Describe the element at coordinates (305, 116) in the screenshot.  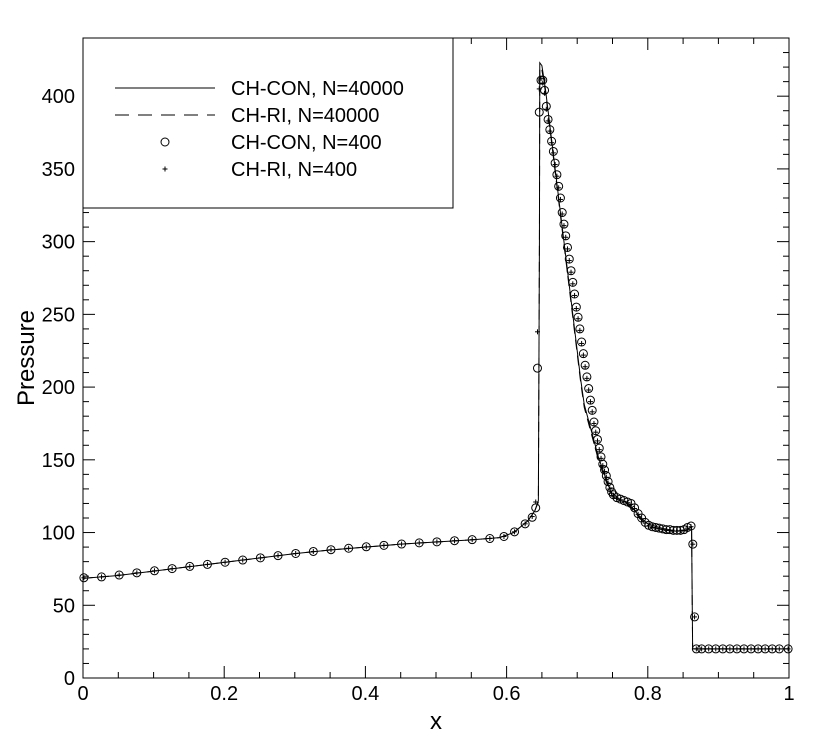
I see `legend-label: CH-RI, N=40000` at that location.